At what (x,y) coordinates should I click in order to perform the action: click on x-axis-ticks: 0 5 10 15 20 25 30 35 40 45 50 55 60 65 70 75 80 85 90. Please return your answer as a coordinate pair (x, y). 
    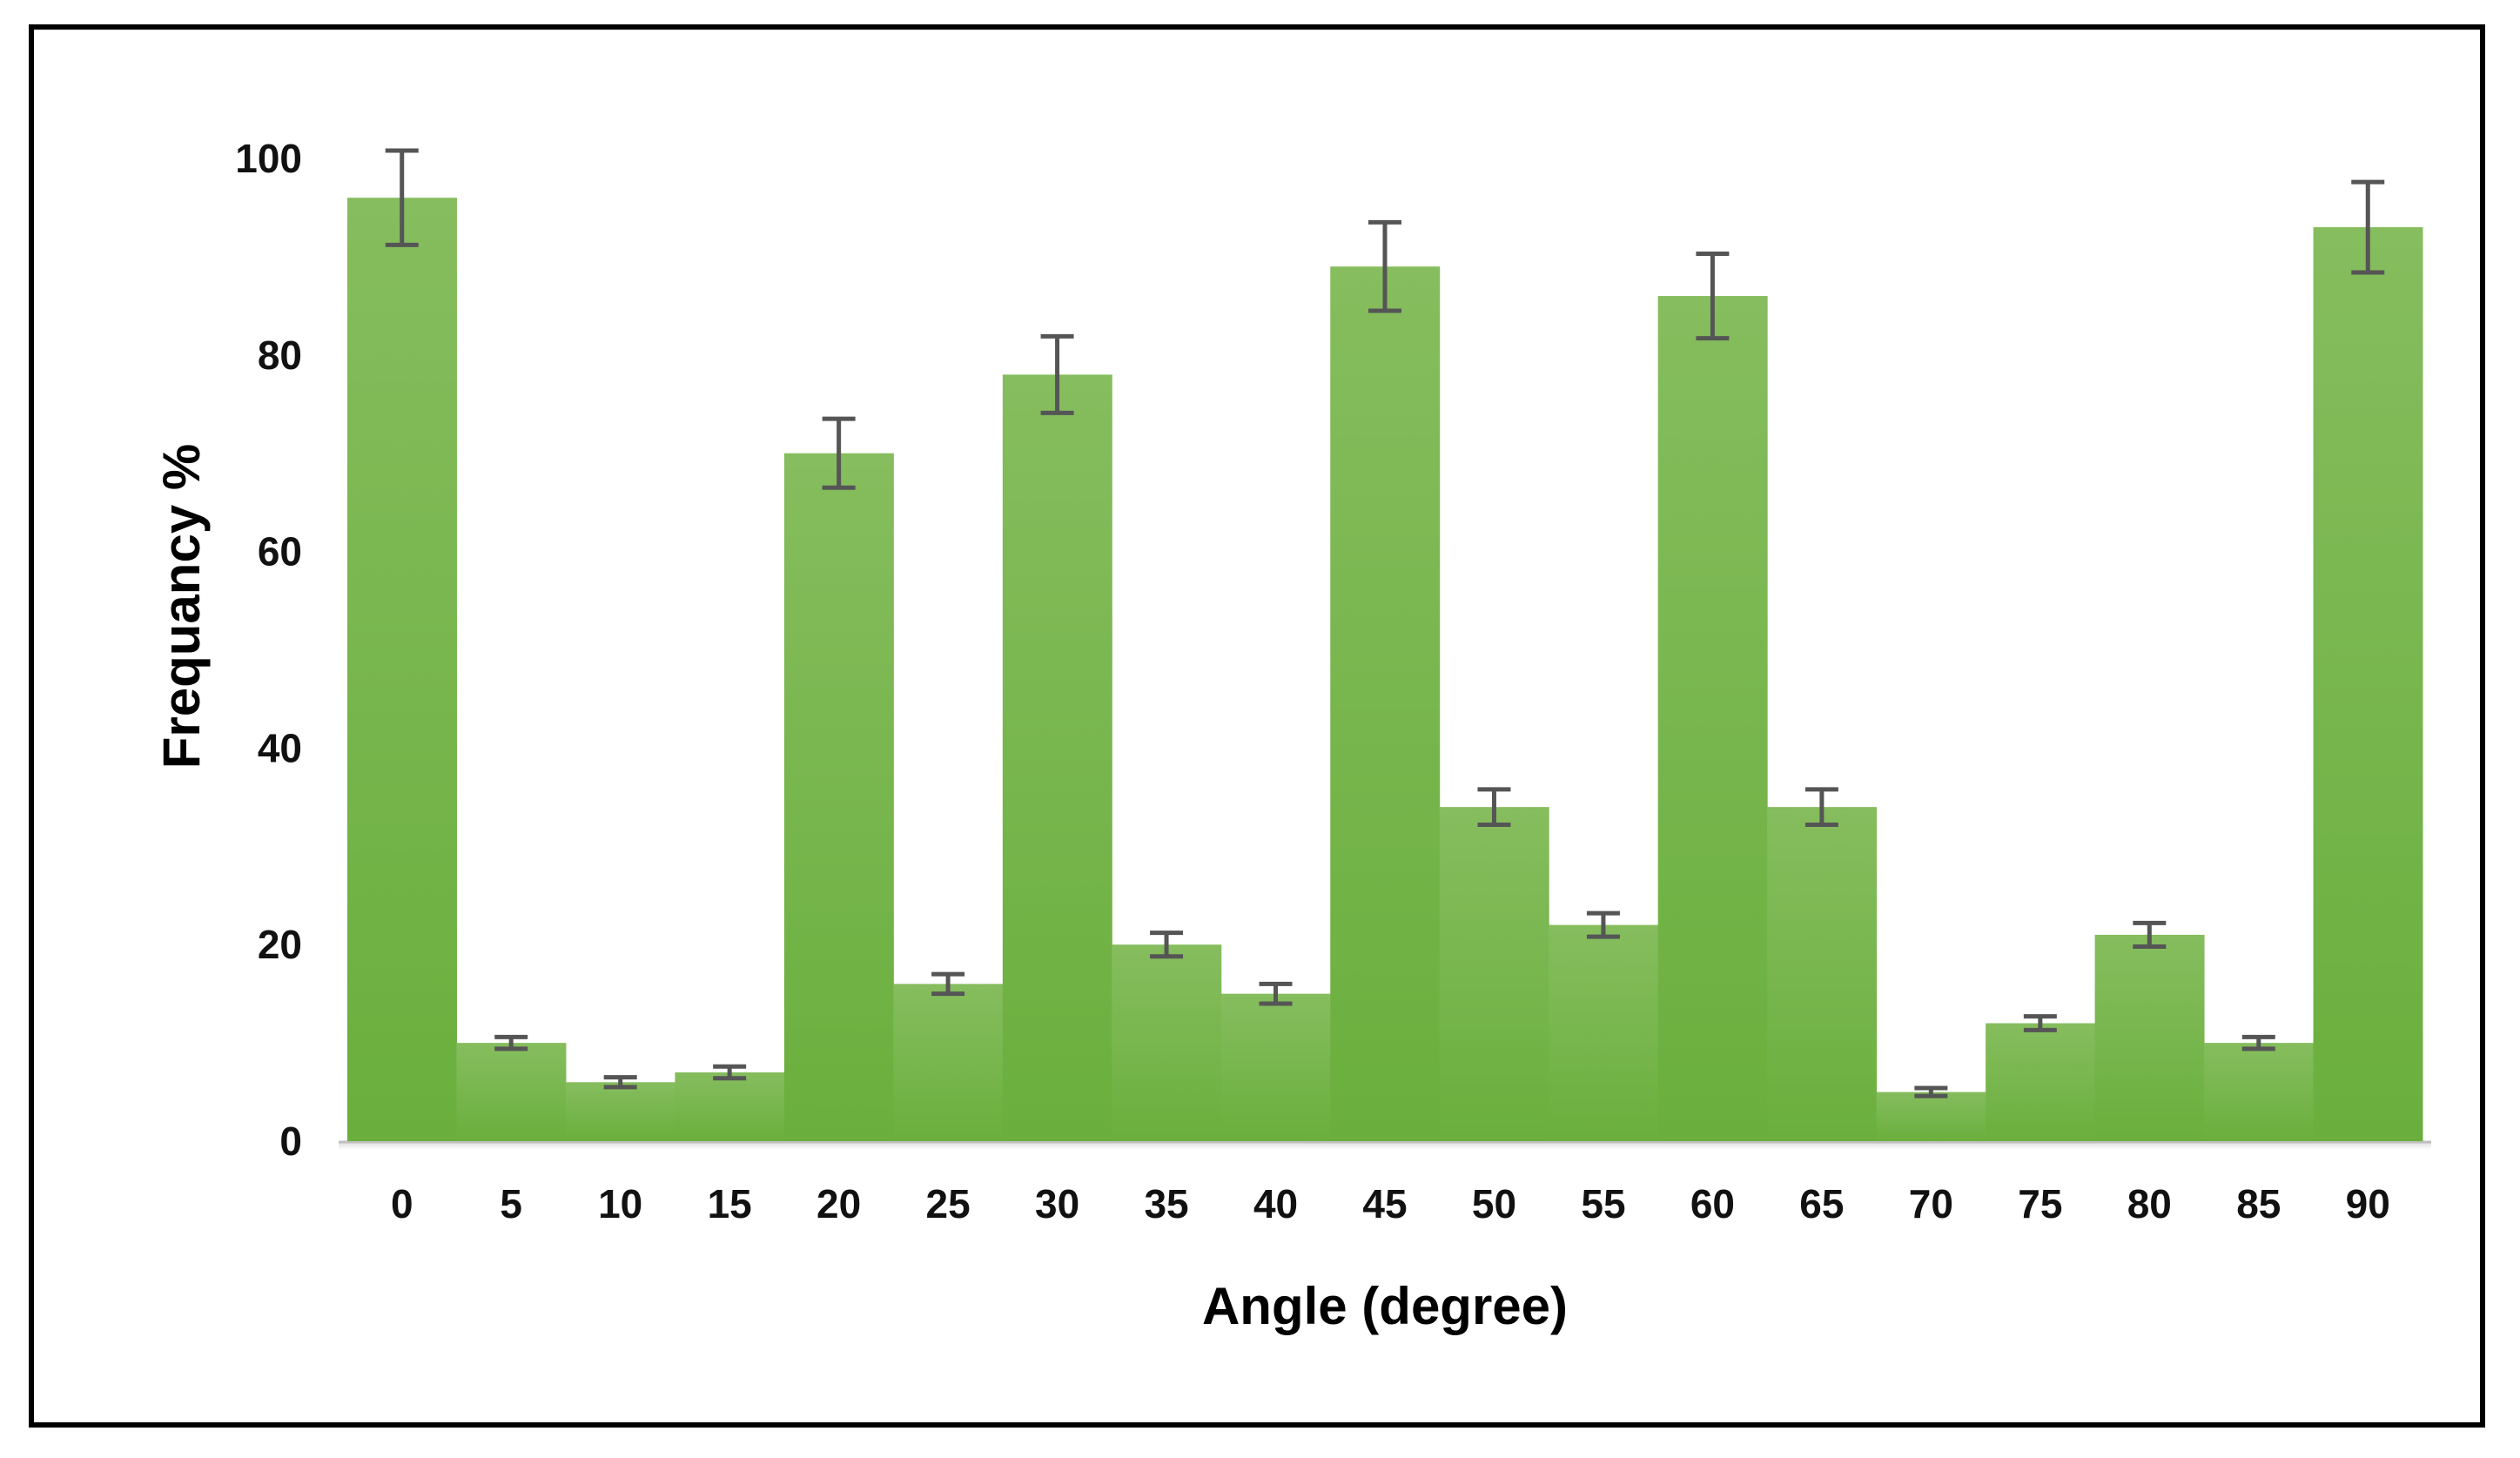
    Looking at the image, I should click on (1390, 1203).